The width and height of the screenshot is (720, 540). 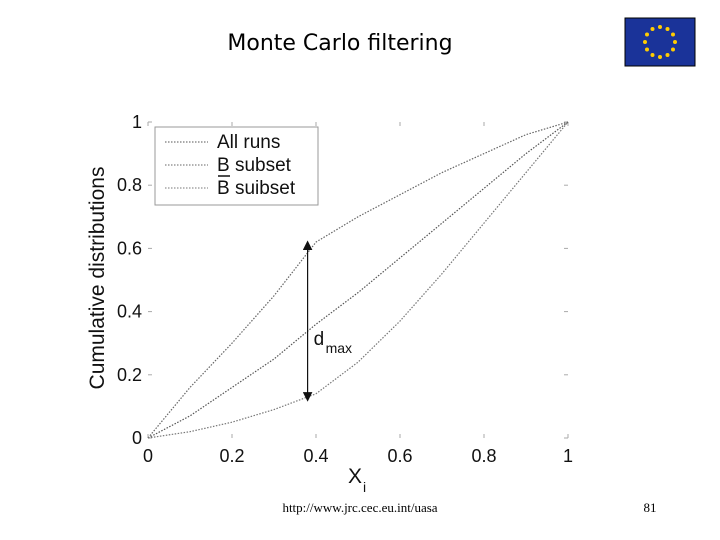 I want to click on annotation-sub: max, so click(x=339, y=348).